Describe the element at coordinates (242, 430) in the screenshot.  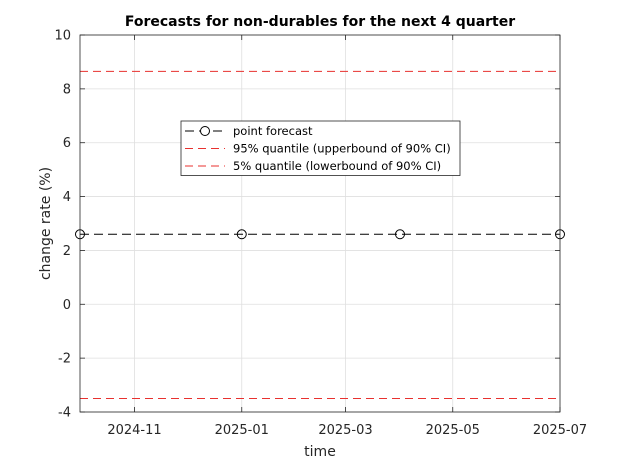
I see `x-tick-label: 2025-01` at that location.